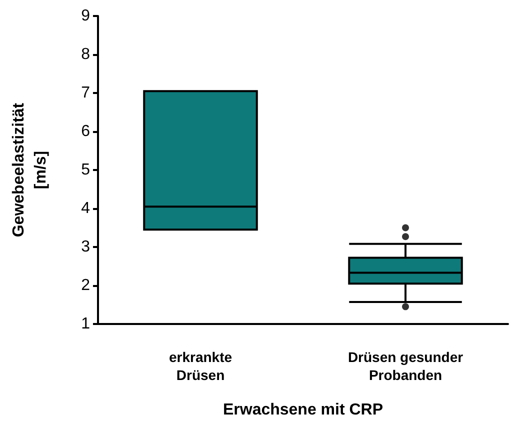 Image resolution: width=518 pixels, height=436 pixels. I want to click on y-tick-label: 2, so click(85, 285).